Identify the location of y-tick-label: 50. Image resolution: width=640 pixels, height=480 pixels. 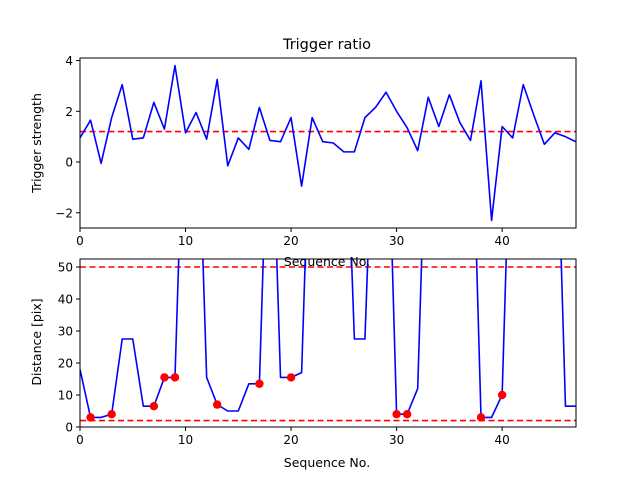
(65, 268).